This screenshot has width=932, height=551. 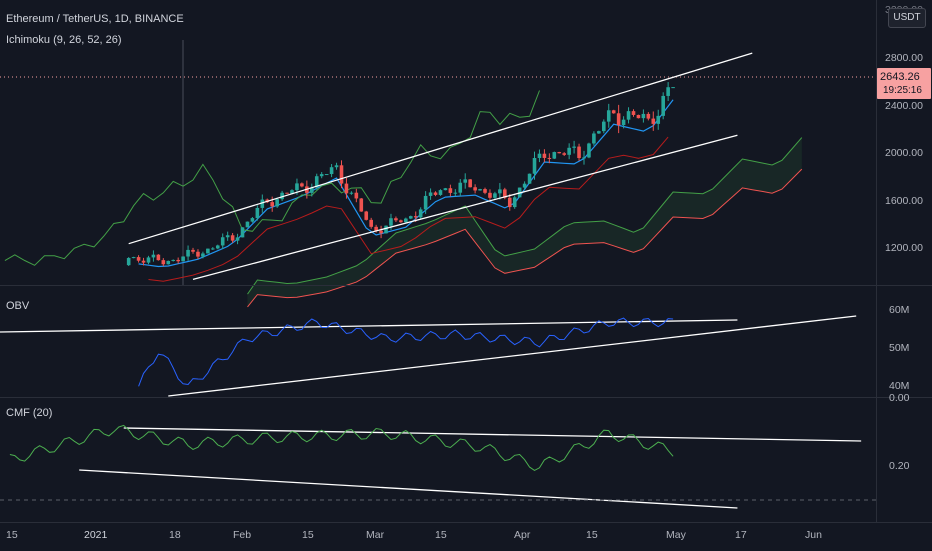 What do you see at coordinates (492, 434) in the screenshot?
I see `cmf-upper-trendline` at bounding box center [492, 434].